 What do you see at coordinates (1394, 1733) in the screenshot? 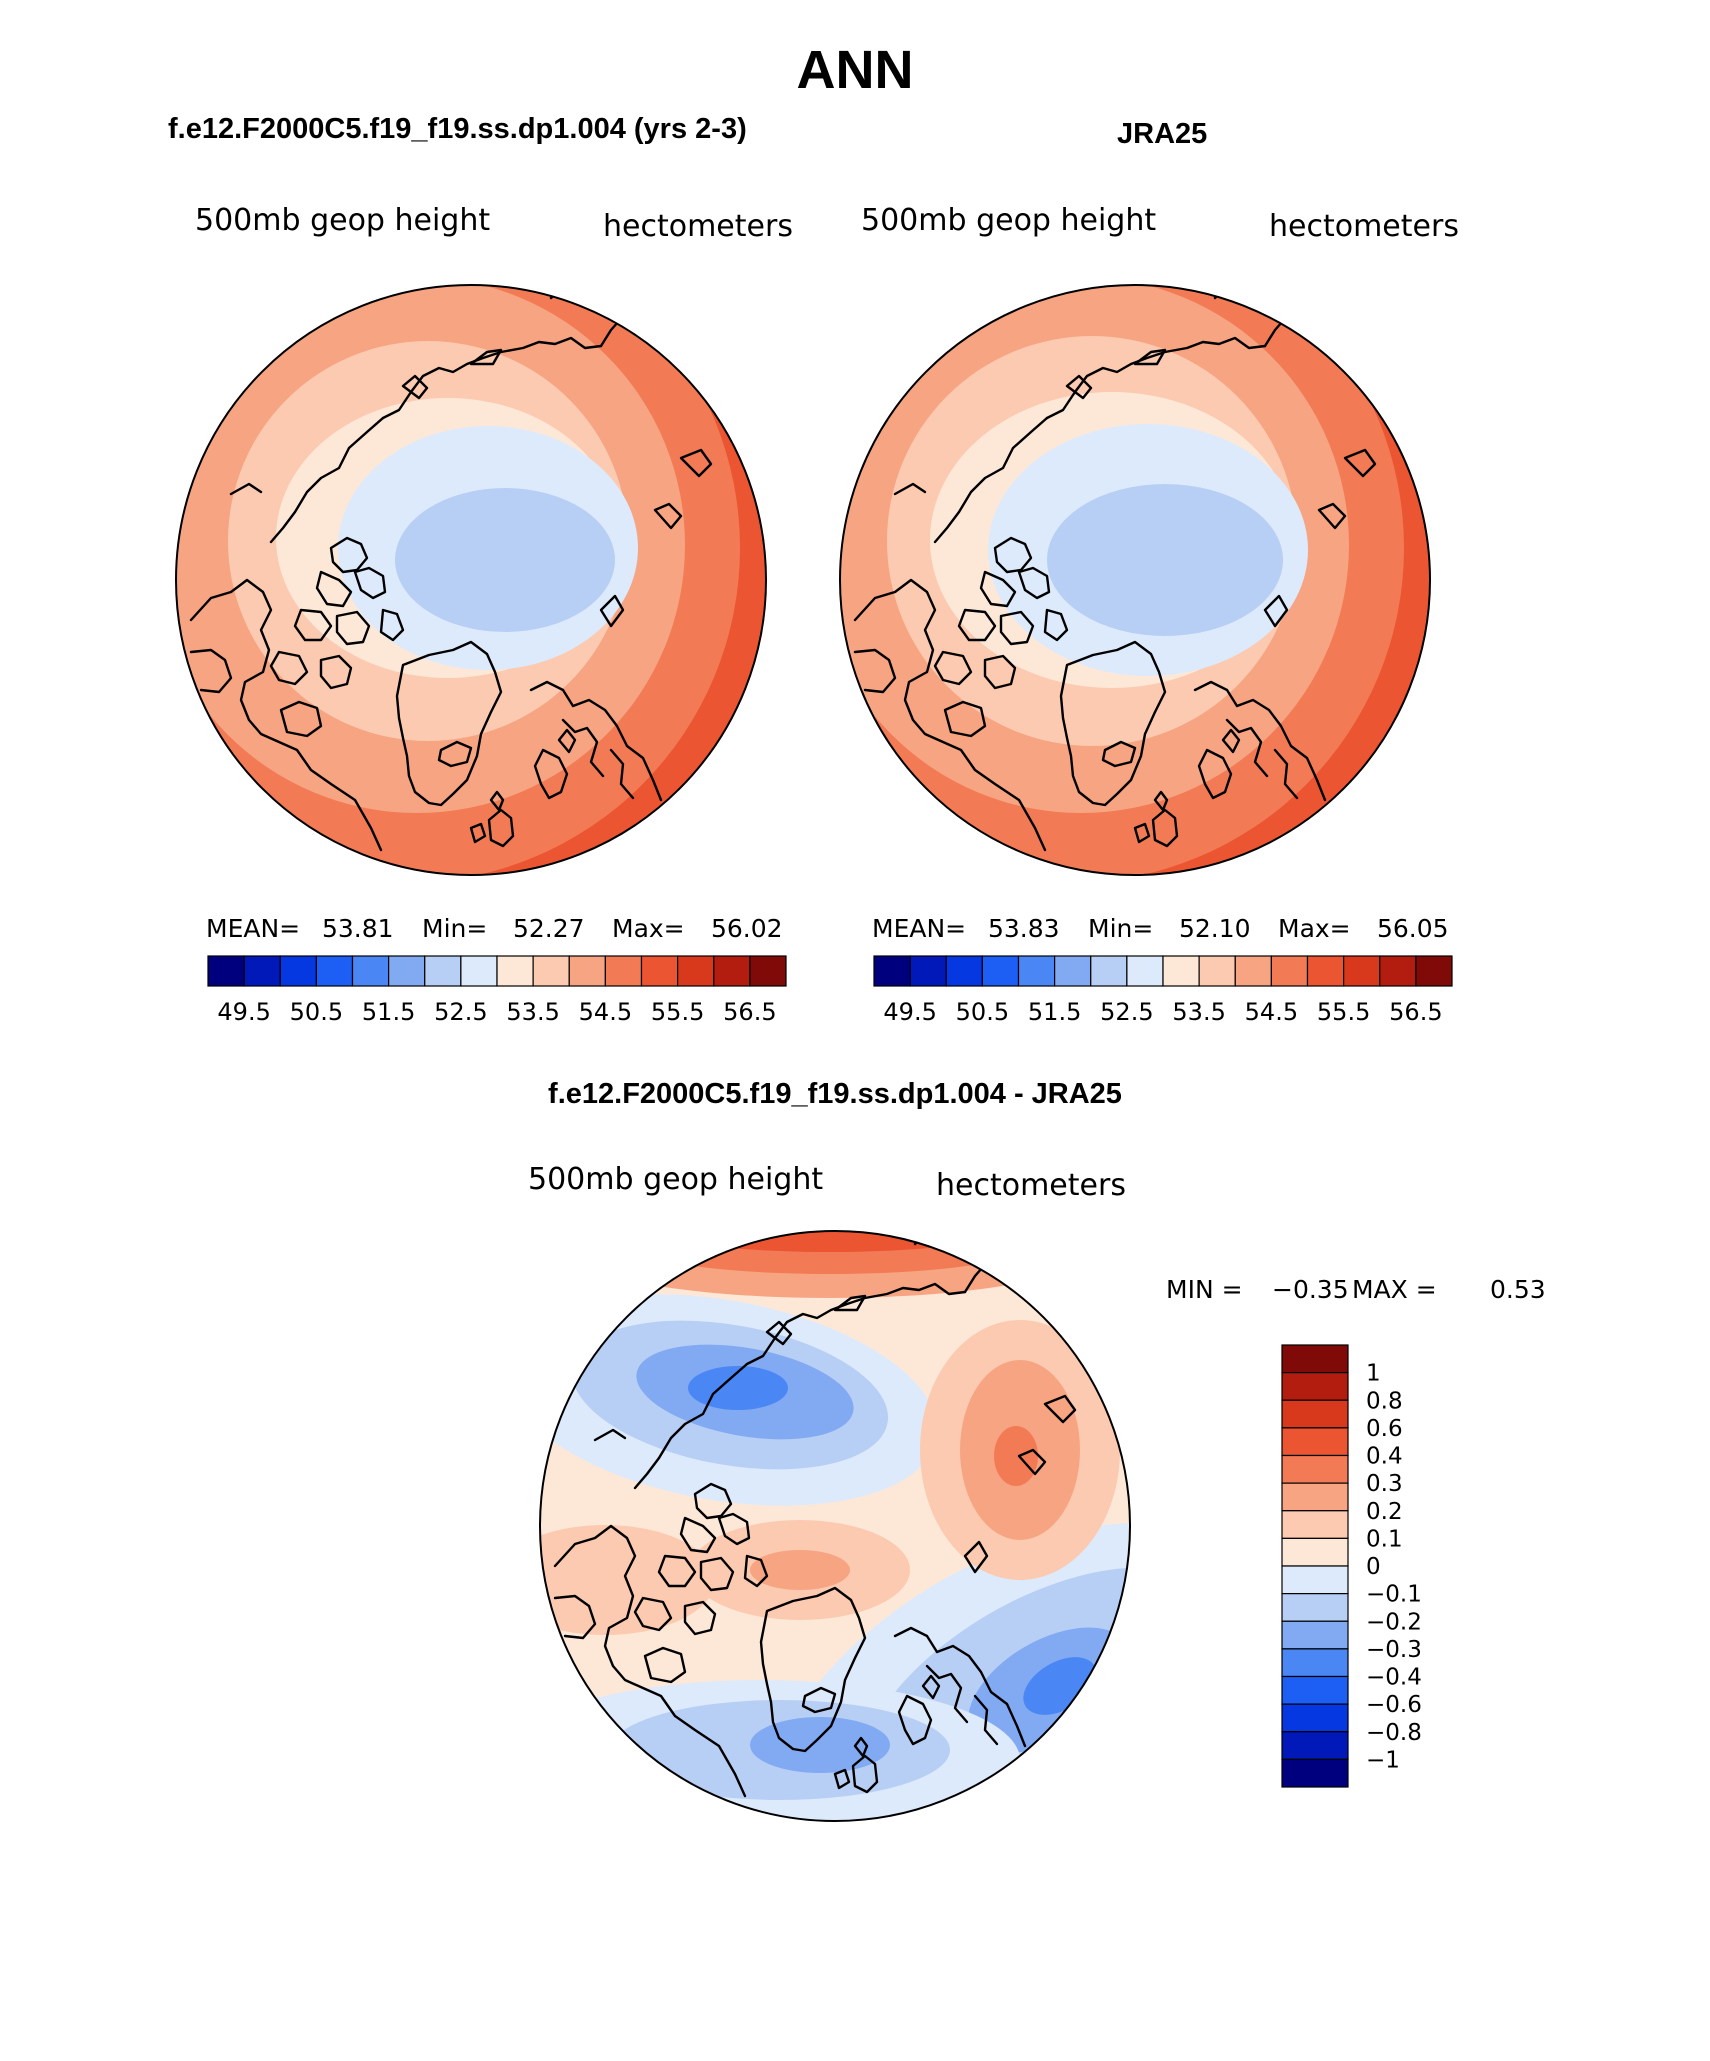
I see `colorbar-tick-label: −0.8` at bounding box center [1394, 1733].